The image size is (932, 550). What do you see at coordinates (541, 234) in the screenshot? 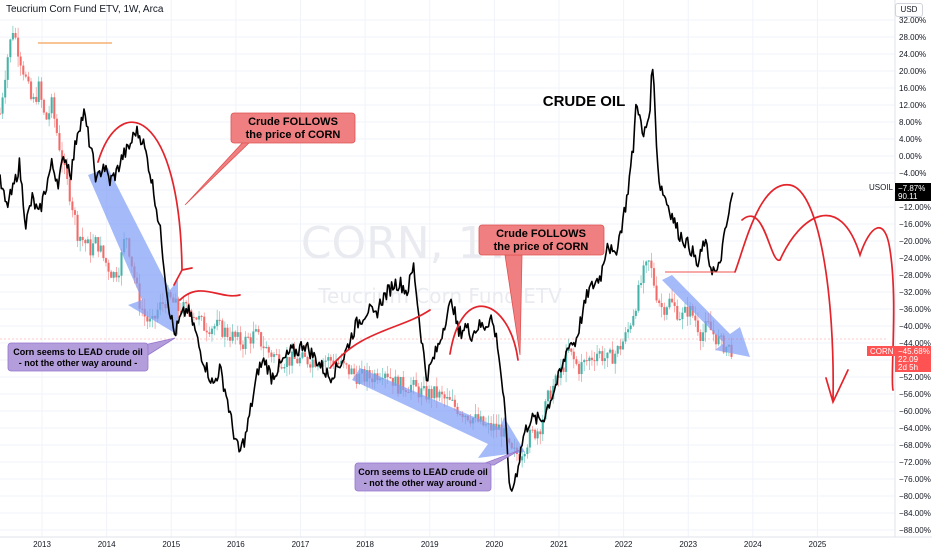
I see `callout-follows-2-line1: Crude FOLLOWS` at bounding box center [541, 234].